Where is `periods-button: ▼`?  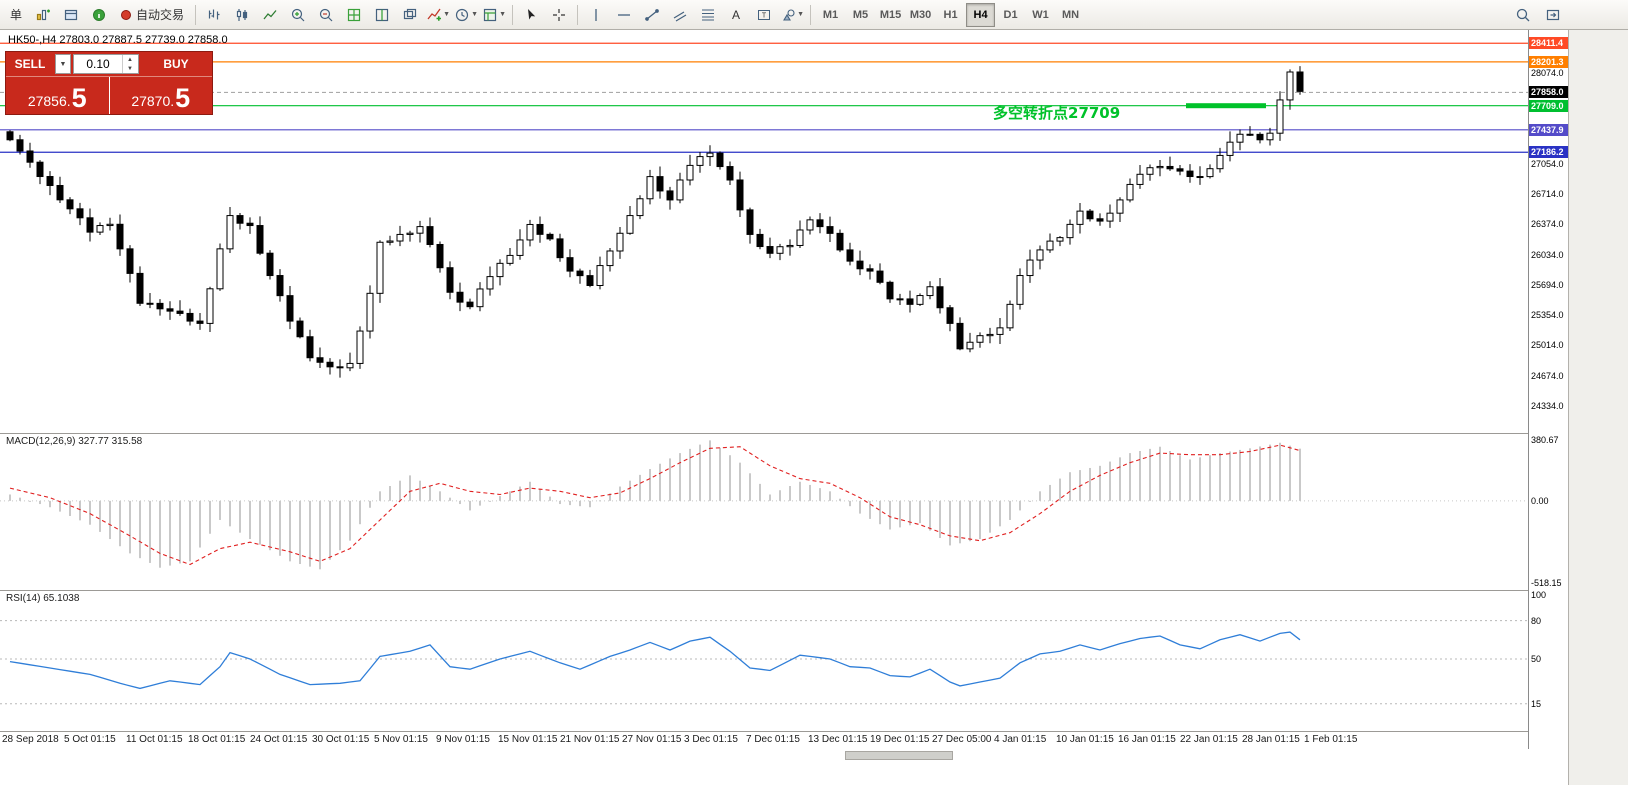
periods-button: ▼ is located at coordinates (466, 15).